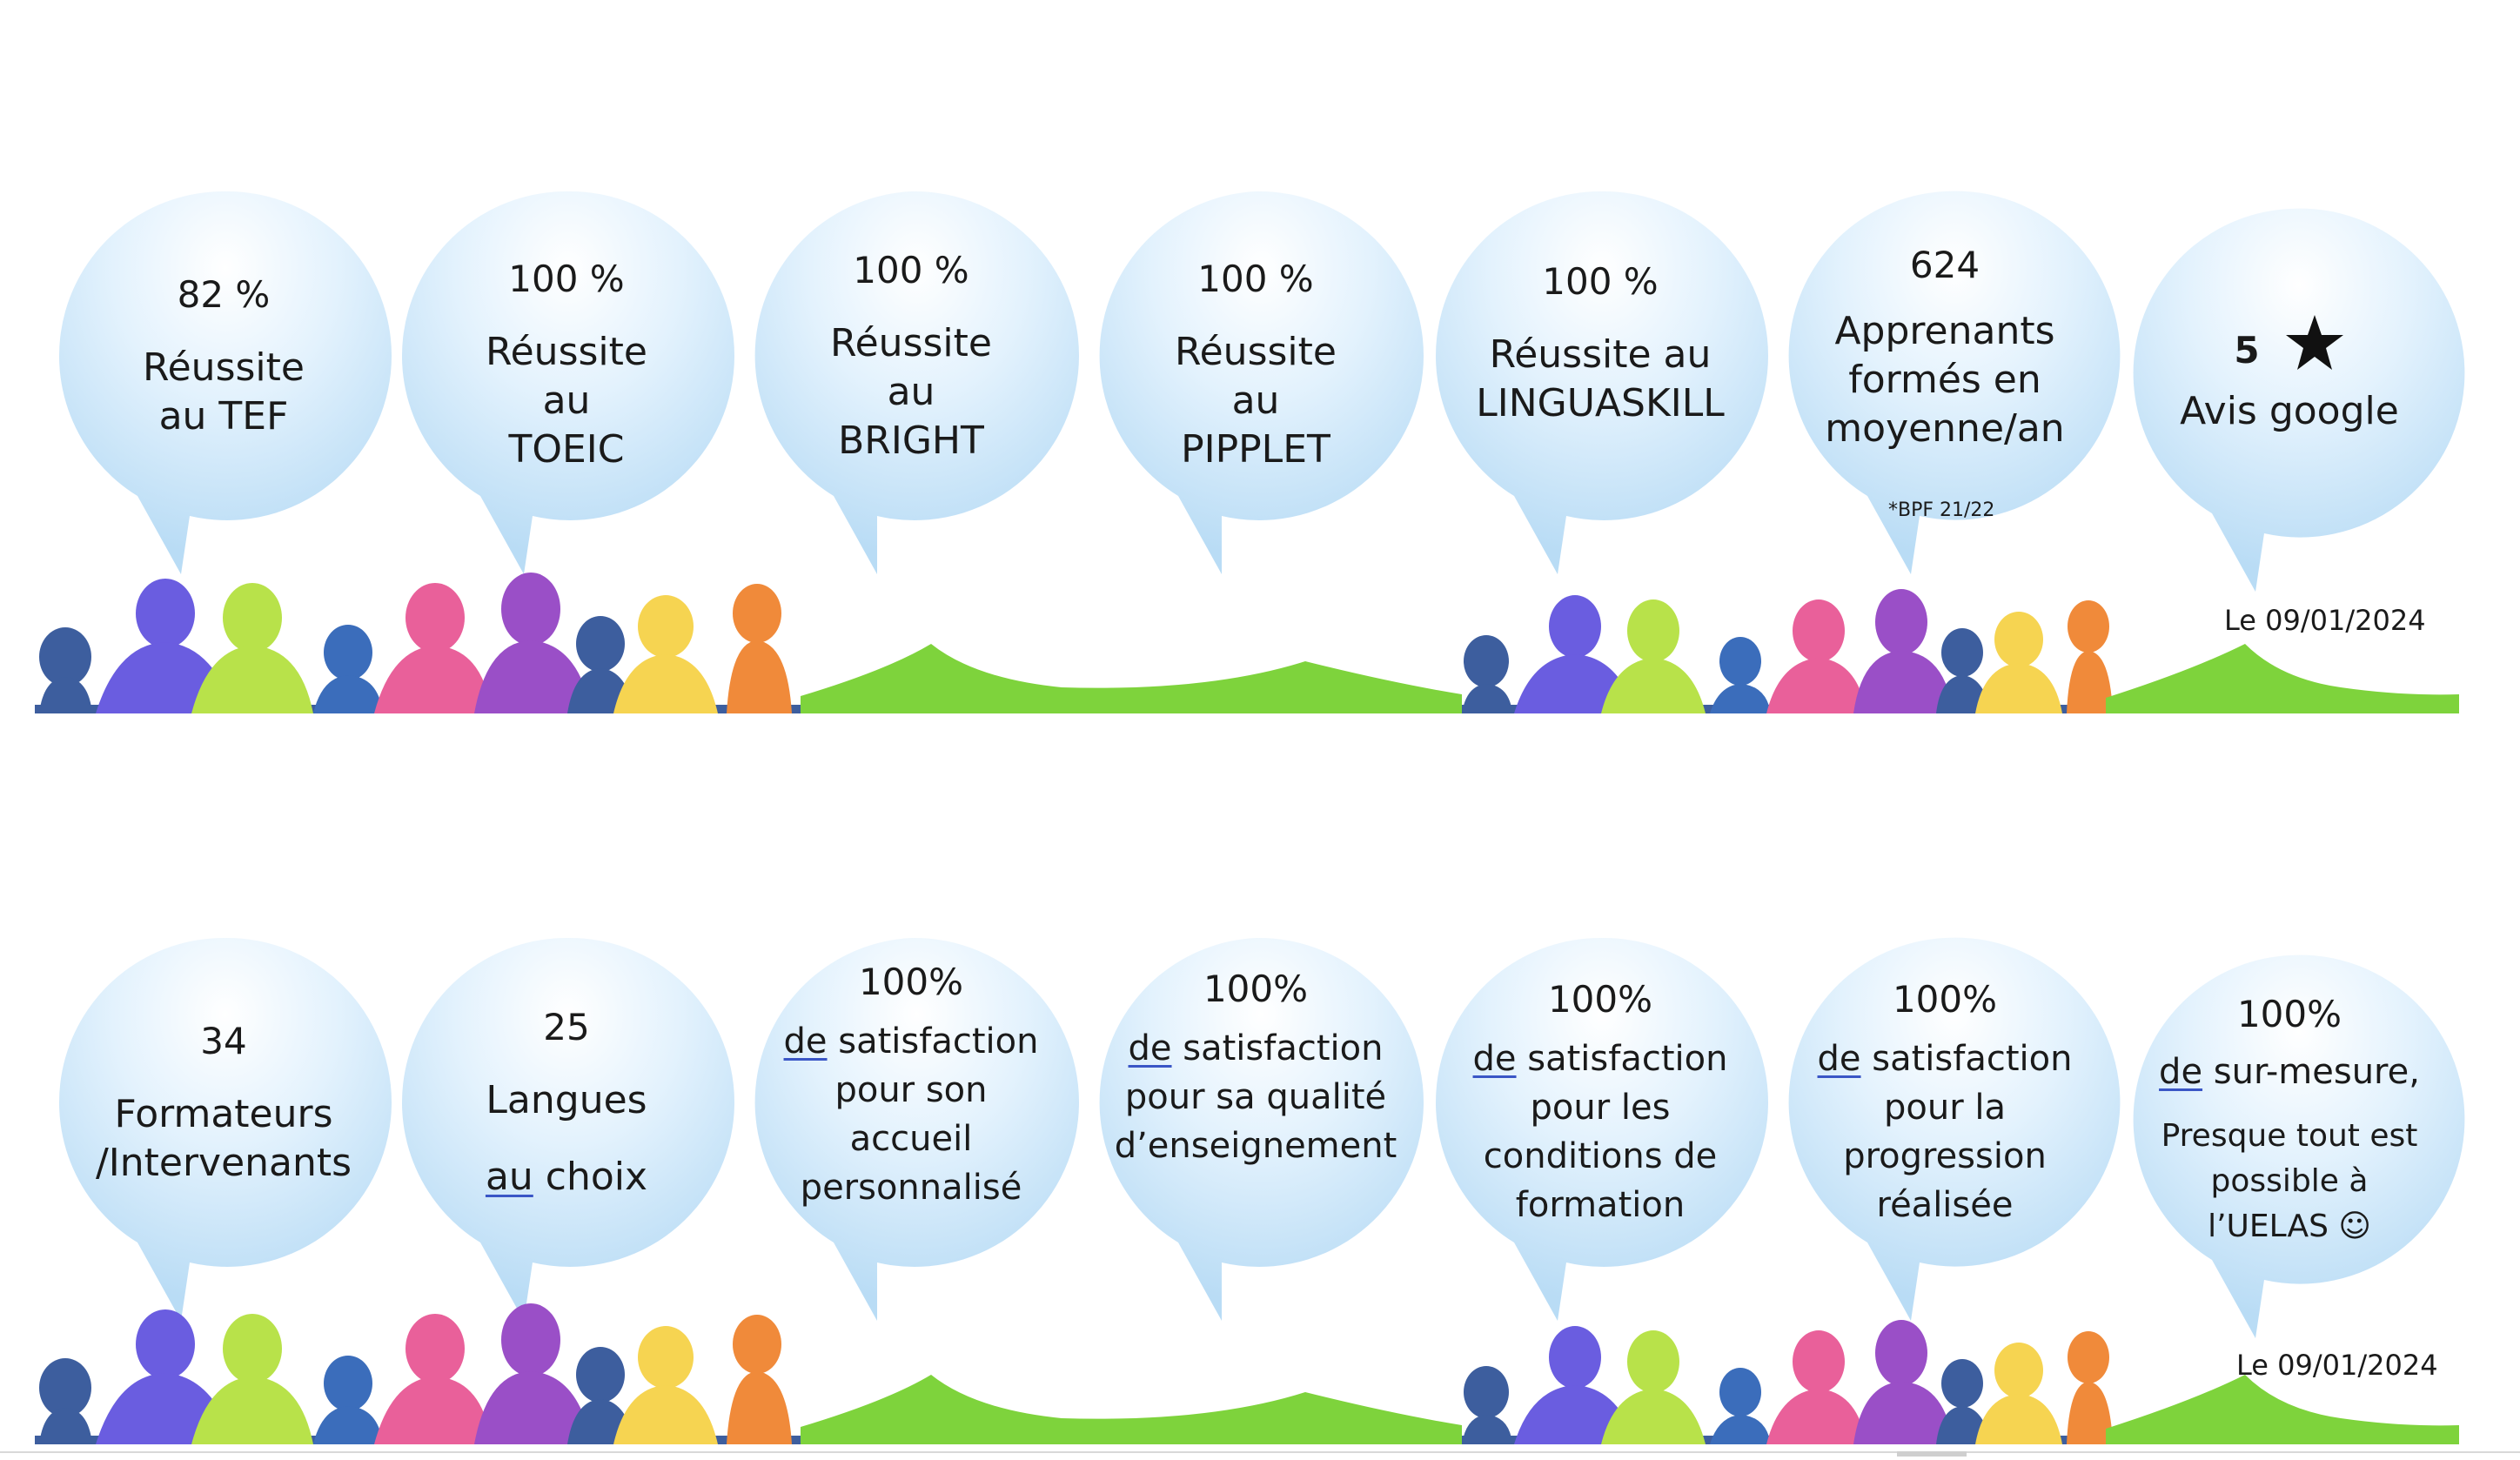 The image size is (2520, 1460). I want to click on stat-label-line: PIPPLET, so click(1255, 449).